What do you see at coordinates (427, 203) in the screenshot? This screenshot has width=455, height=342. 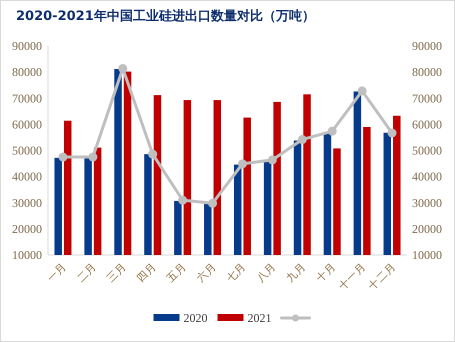 I see `y2-tick-label: 30000` at bounding box center [427, 203].